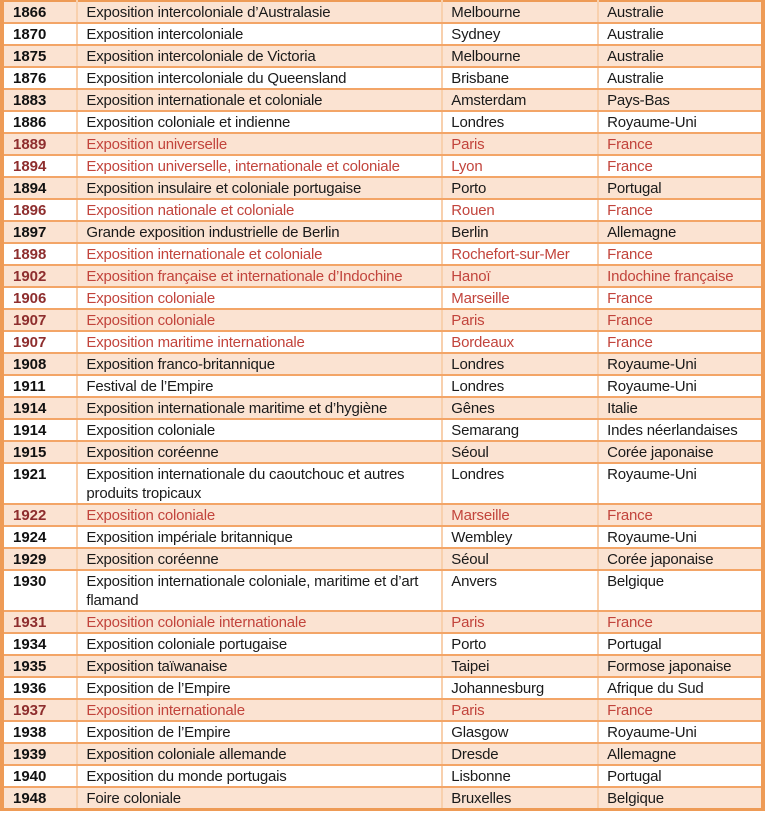  Describe the element at coordinates (40, 776) in the screenshot. I see `year-cell: 1940` at that location.